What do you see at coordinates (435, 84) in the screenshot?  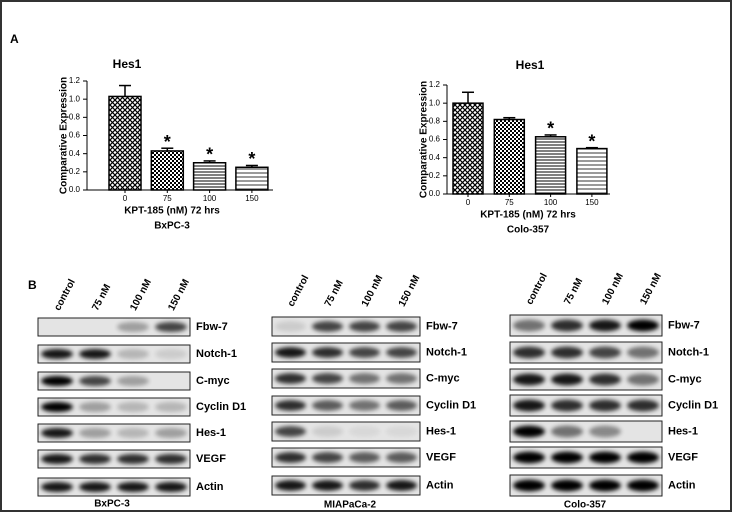 I see `y-tick-label: 1.2` at bounding box center [435, 84].